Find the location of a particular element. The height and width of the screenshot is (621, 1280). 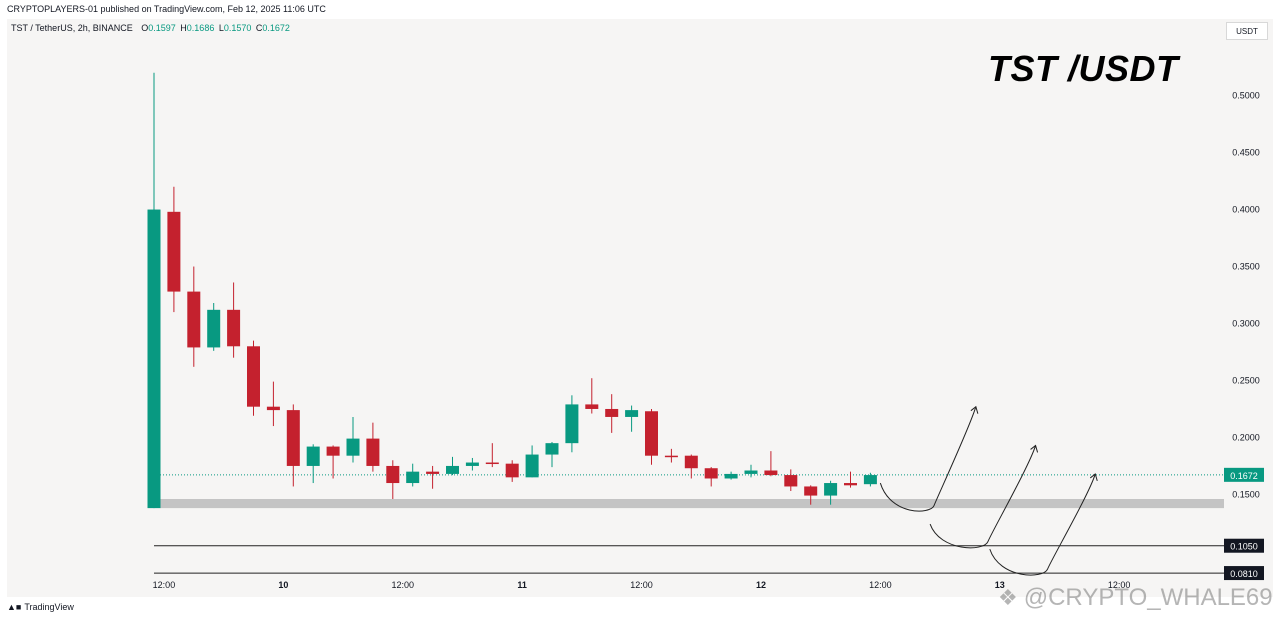

current-price-label-bg is located at coordinates (1244, 474).